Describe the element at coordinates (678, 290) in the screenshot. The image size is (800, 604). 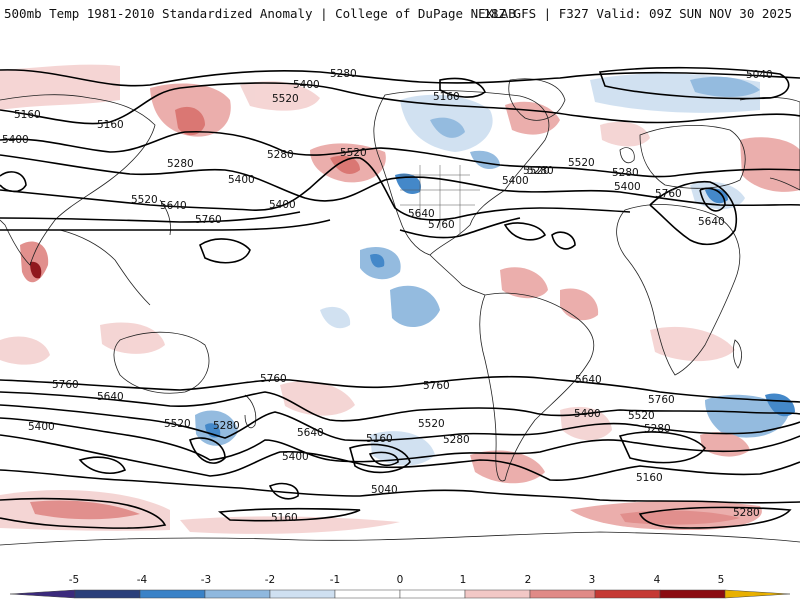
I see `coast-africa` at that location.